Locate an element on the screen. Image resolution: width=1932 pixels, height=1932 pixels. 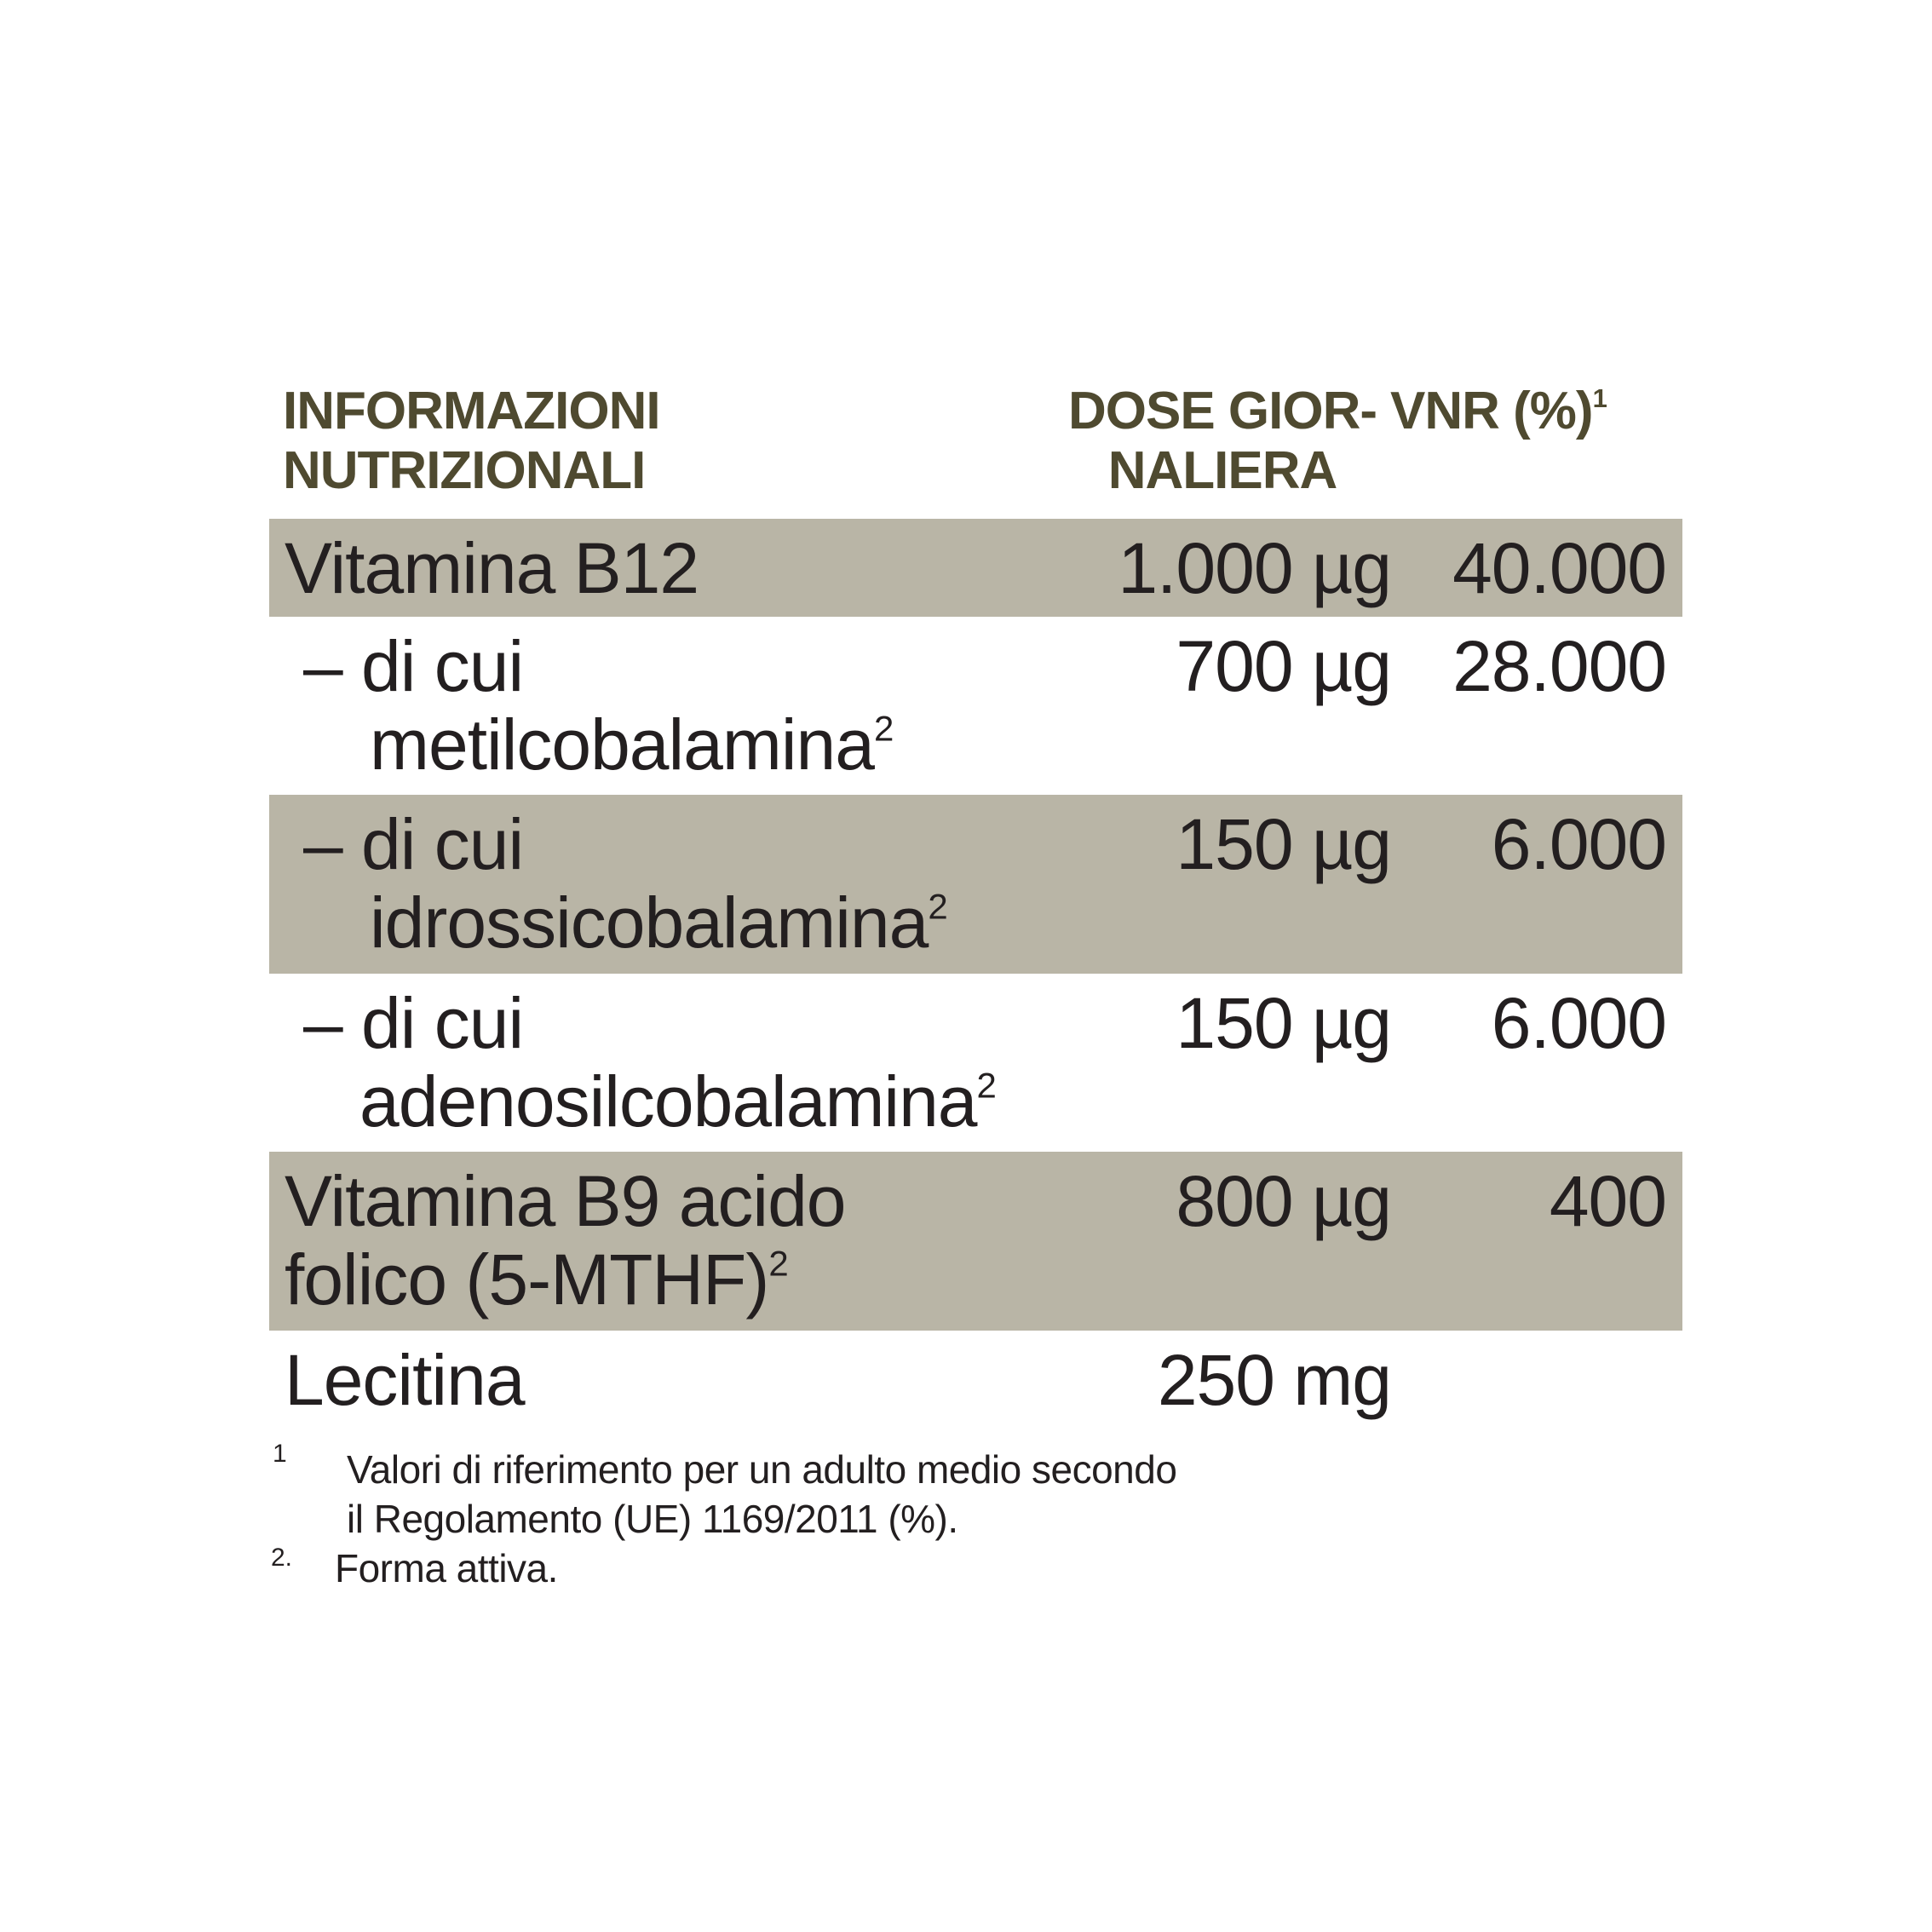
nutrient-name: Vitamina B9 acido folico (5-MTHF)2 is located at coordinates (592, 1241).